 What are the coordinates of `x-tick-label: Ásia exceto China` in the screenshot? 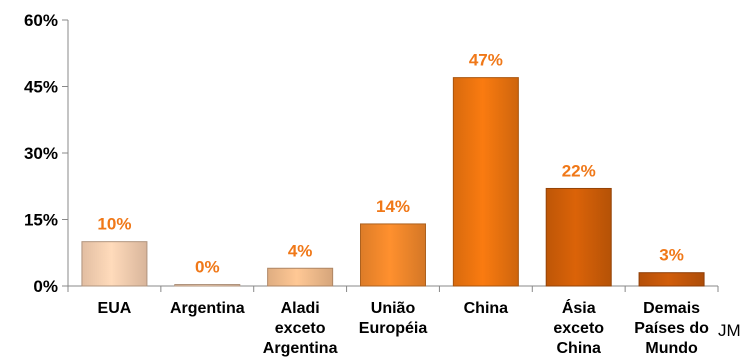 It's located at (578, 327).